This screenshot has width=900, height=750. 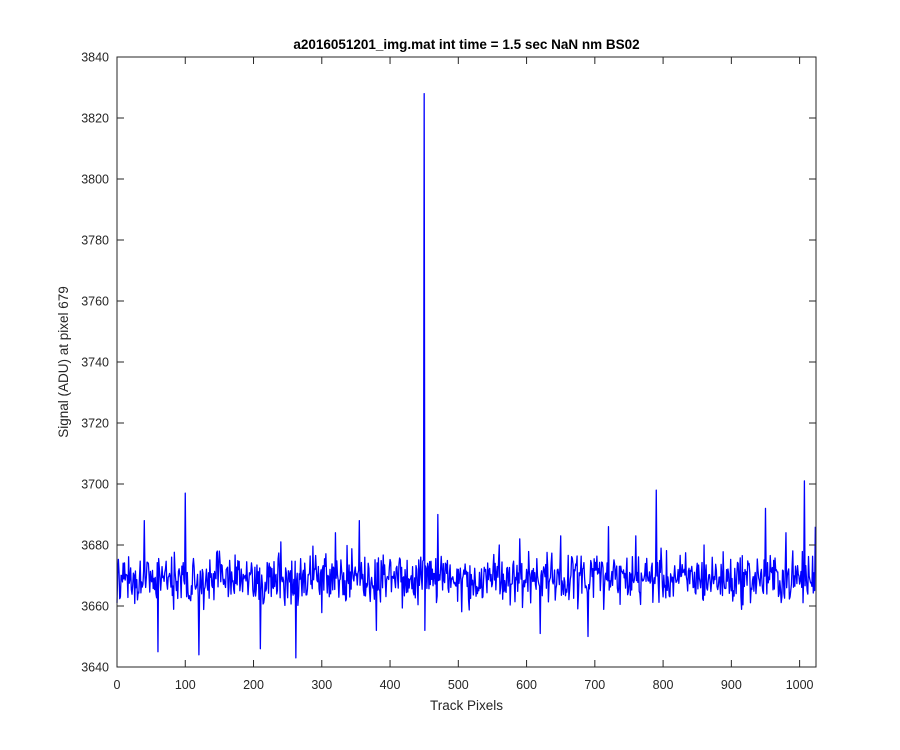 What do you see at coordinates (458, 685) in the screenshot?
I see `x-tick-label: 500` at bounding box center [458, 685].